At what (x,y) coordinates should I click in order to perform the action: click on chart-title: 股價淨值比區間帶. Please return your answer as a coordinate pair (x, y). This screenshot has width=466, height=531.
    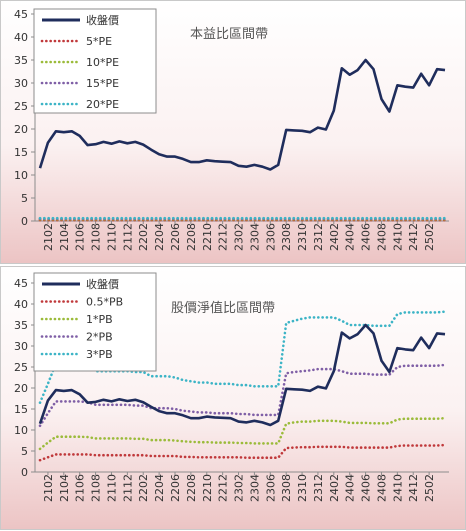
    Looking at the image, I should click on (223, 308).